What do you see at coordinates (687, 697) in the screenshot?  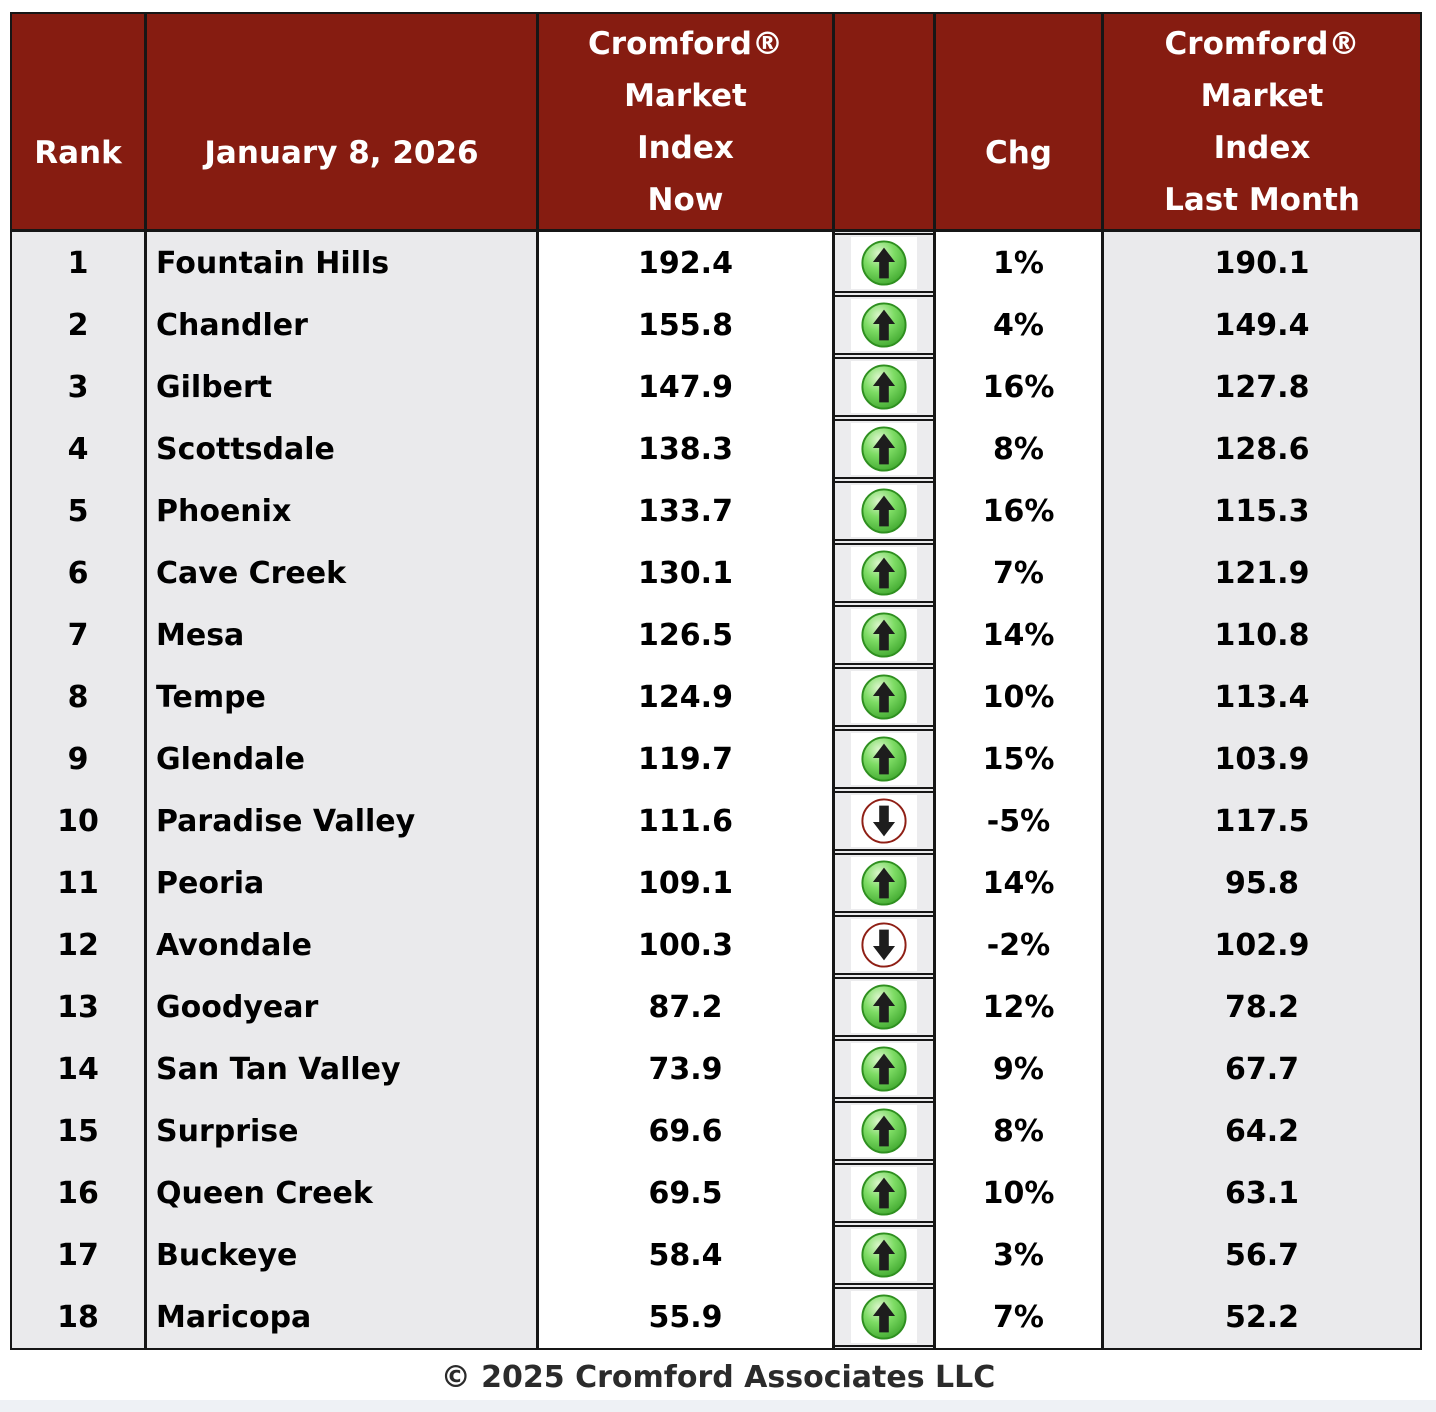 I see `index-now-cell: 124.9` at bounding box center [687, 697].